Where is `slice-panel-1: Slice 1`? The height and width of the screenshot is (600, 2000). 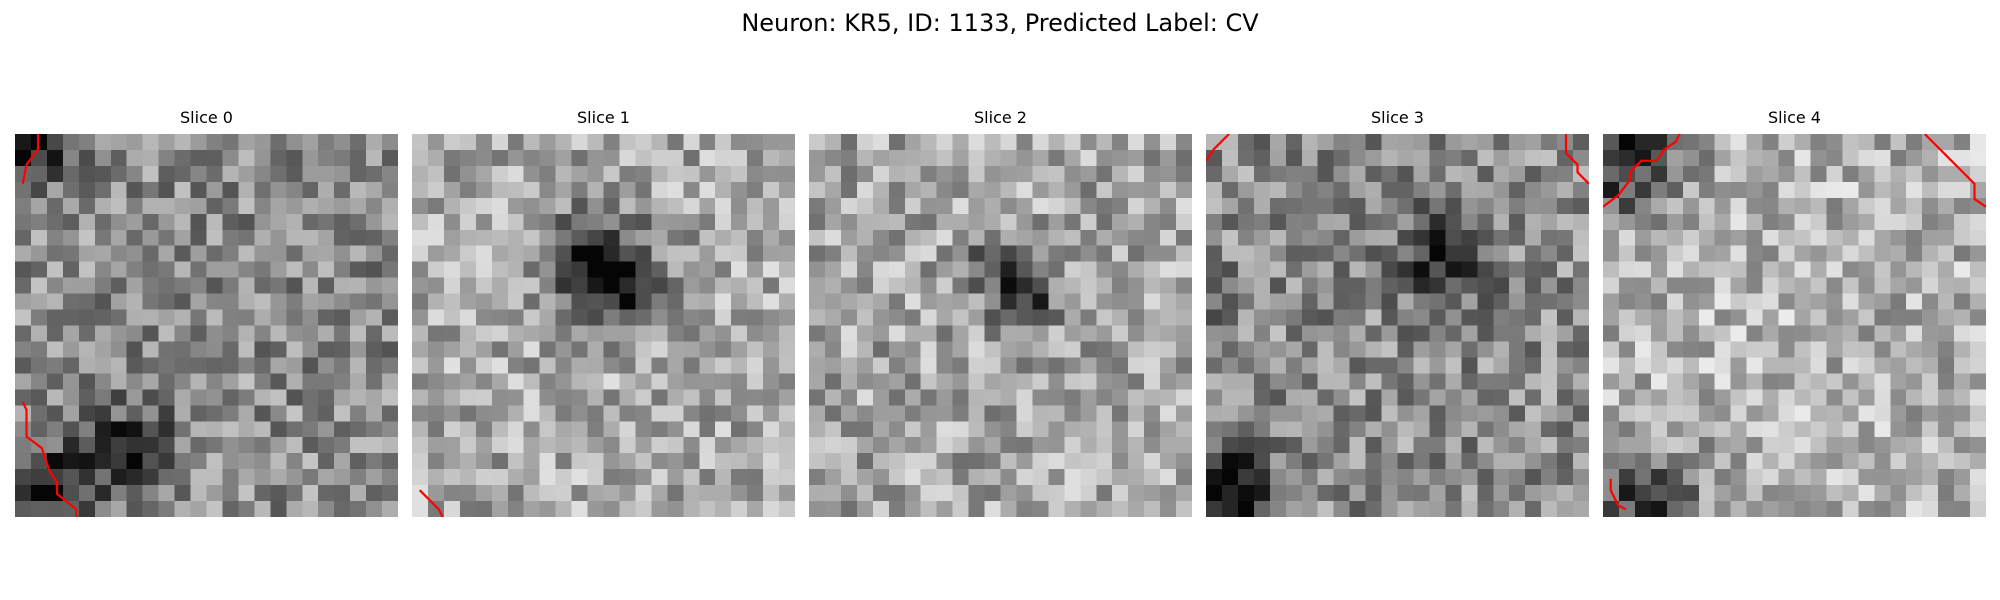 slice-panel-1: Slice 1 is located at coordinates (603, 312).